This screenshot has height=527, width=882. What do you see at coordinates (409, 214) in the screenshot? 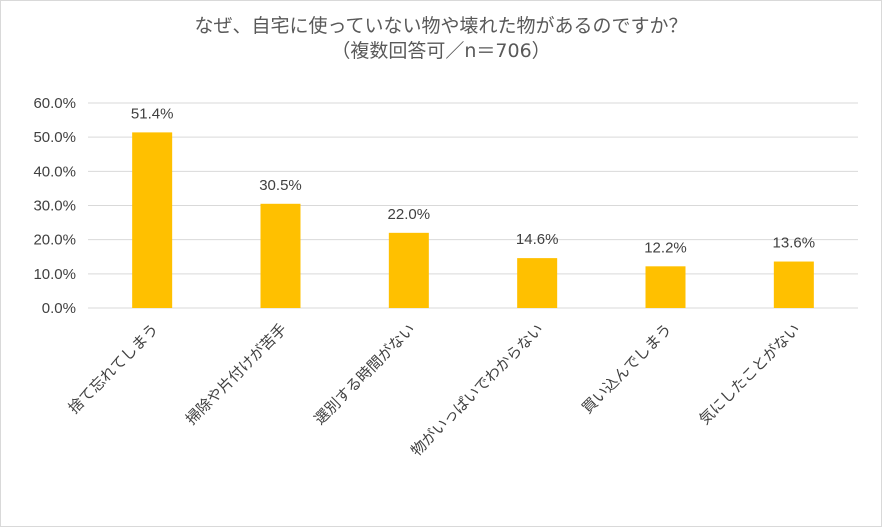
I see `data-label: 22.0%` at bounding box center [409, 214].